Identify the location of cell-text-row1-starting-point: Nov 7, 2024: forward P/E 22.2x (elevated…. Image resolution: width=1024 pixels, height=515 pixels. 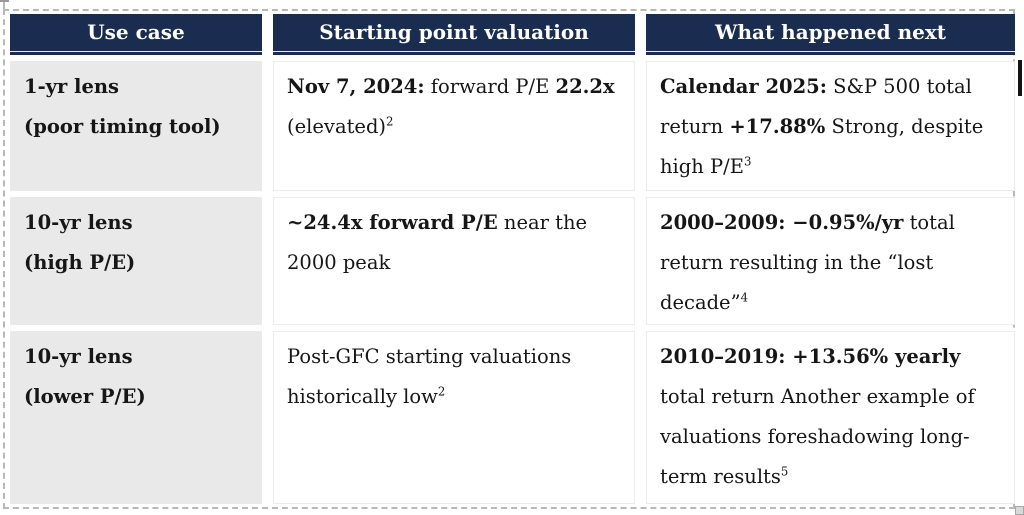
(451, 106).